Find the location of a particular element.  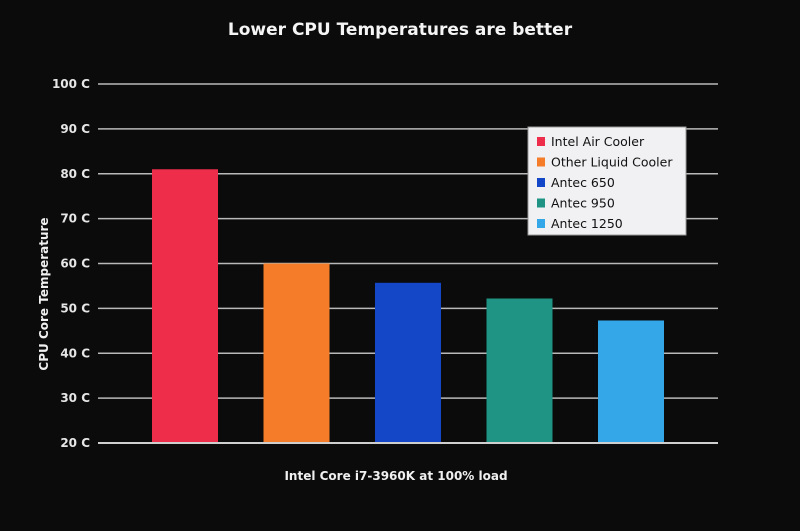

y-tick-label: 20 C is located at coordinates (75, 443).